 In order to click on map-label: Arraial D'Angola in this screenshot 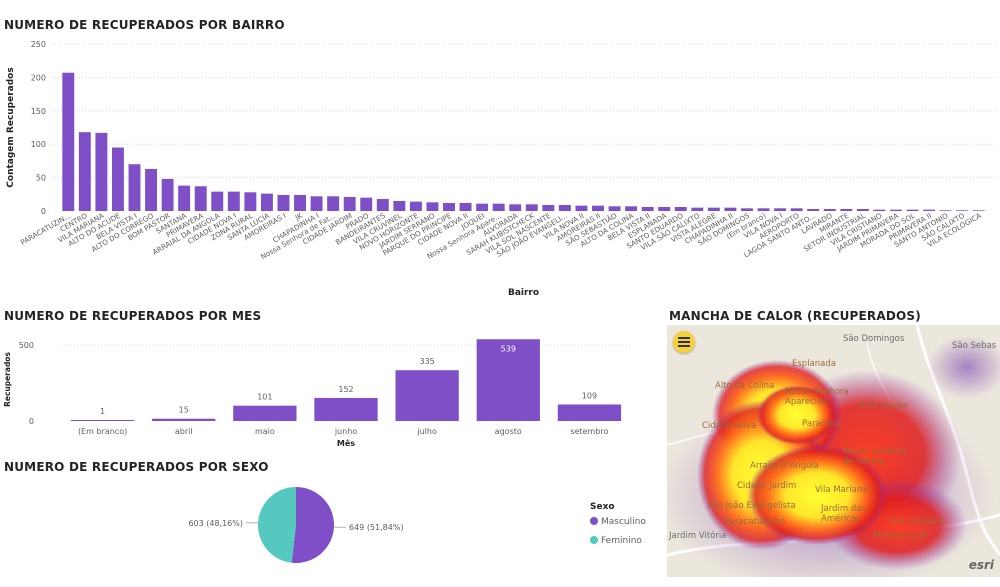, I will do `click(784, 466)`.